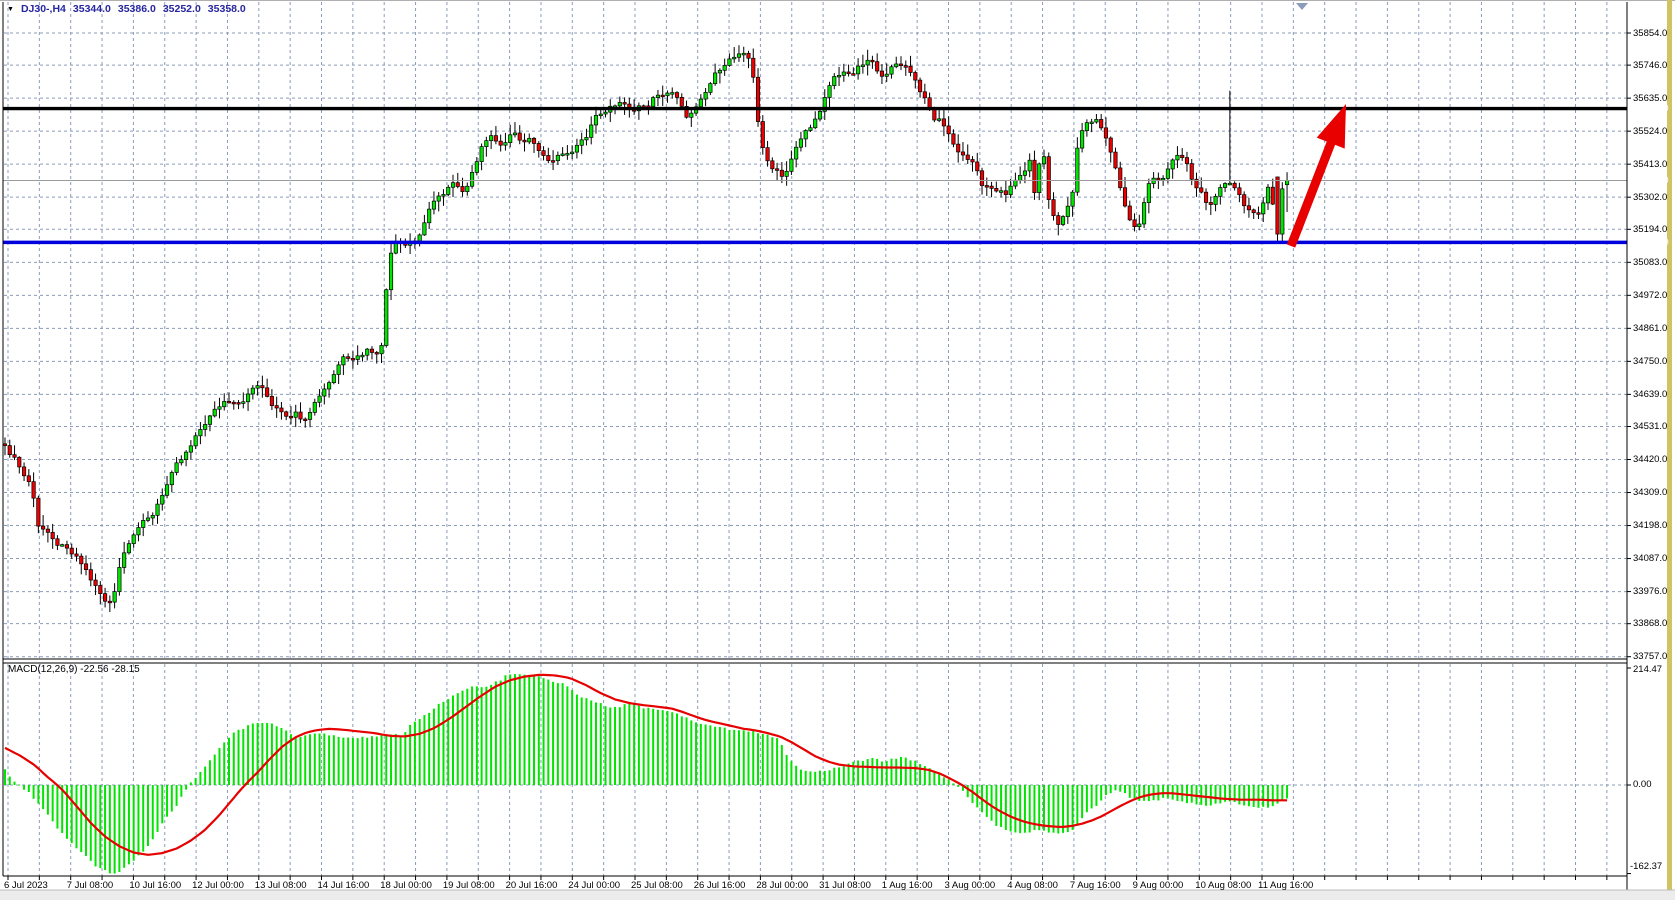  I want to click on trend-arrow-shaft, so click(1311, 194).